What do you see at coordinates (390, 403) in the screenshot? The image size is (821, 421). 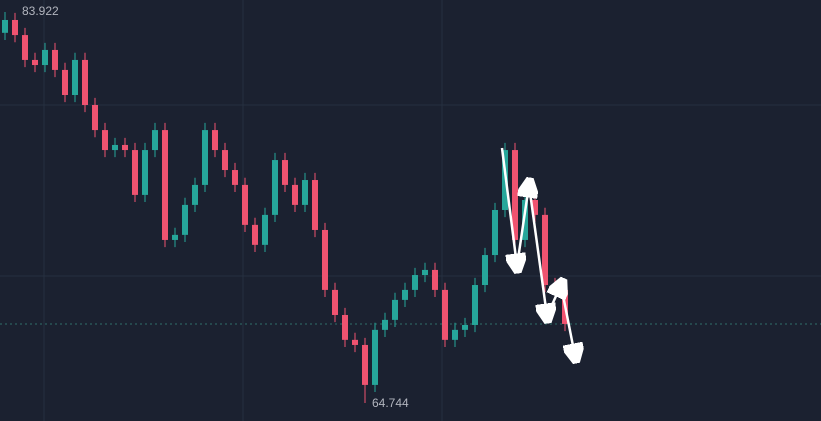 I see `low-label: 64.744` at bounding box center [390, 403].